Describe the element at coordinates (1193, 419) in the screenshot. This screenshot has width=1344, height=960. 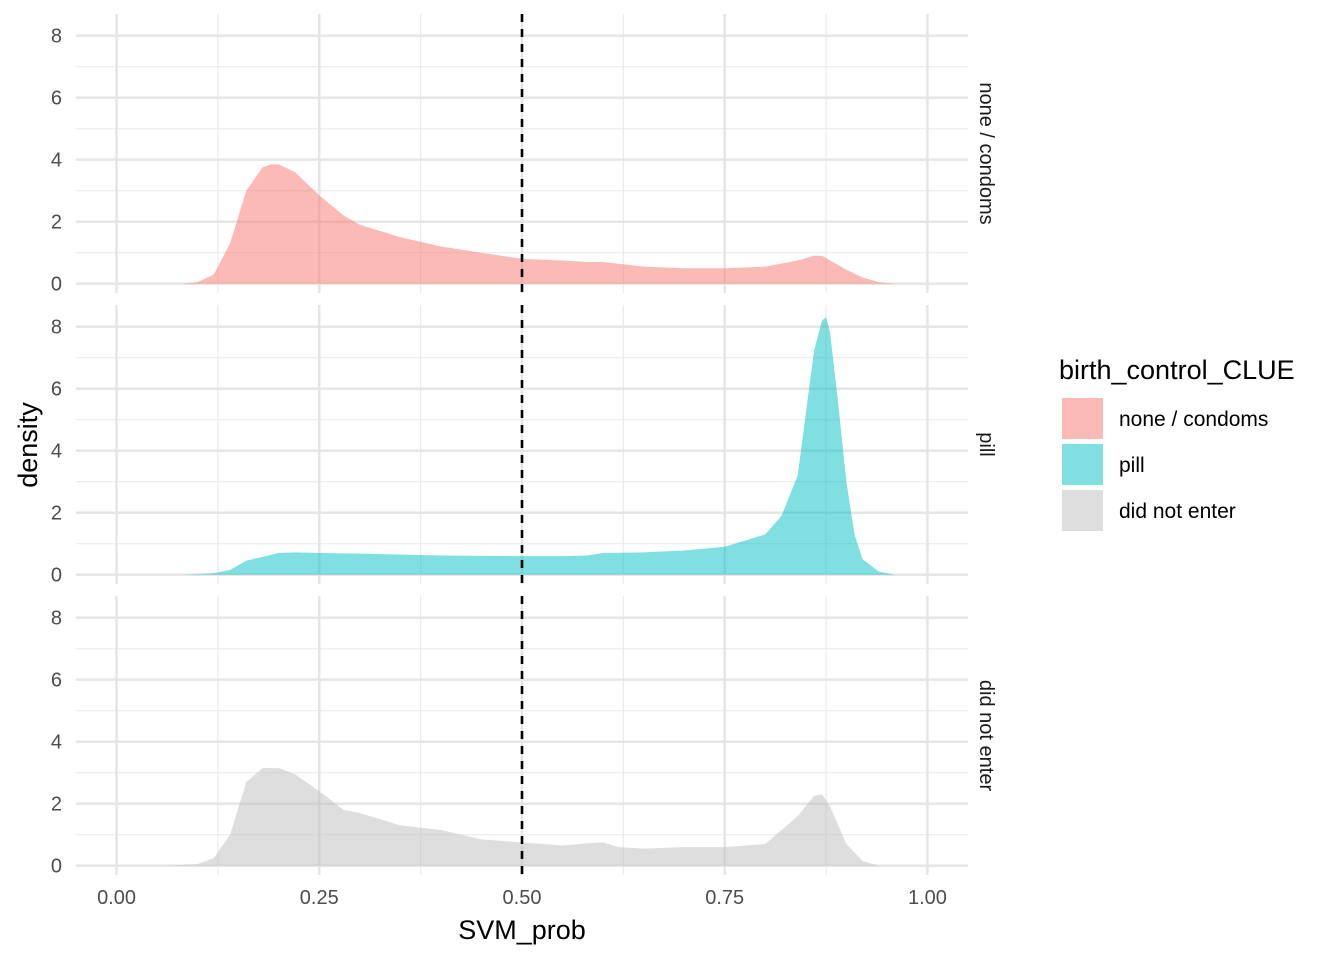
I see `legend-entry-label: none / condoms` at that location.